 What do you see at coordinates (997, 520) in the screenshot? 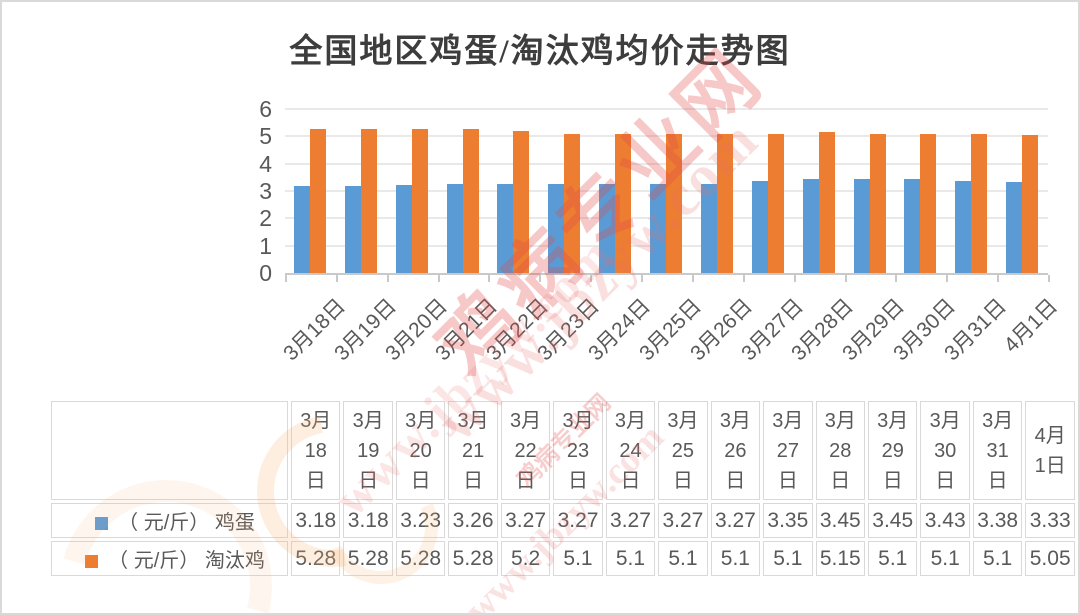
I see `value-cell: 3.38` at bounding box center [997, 520].